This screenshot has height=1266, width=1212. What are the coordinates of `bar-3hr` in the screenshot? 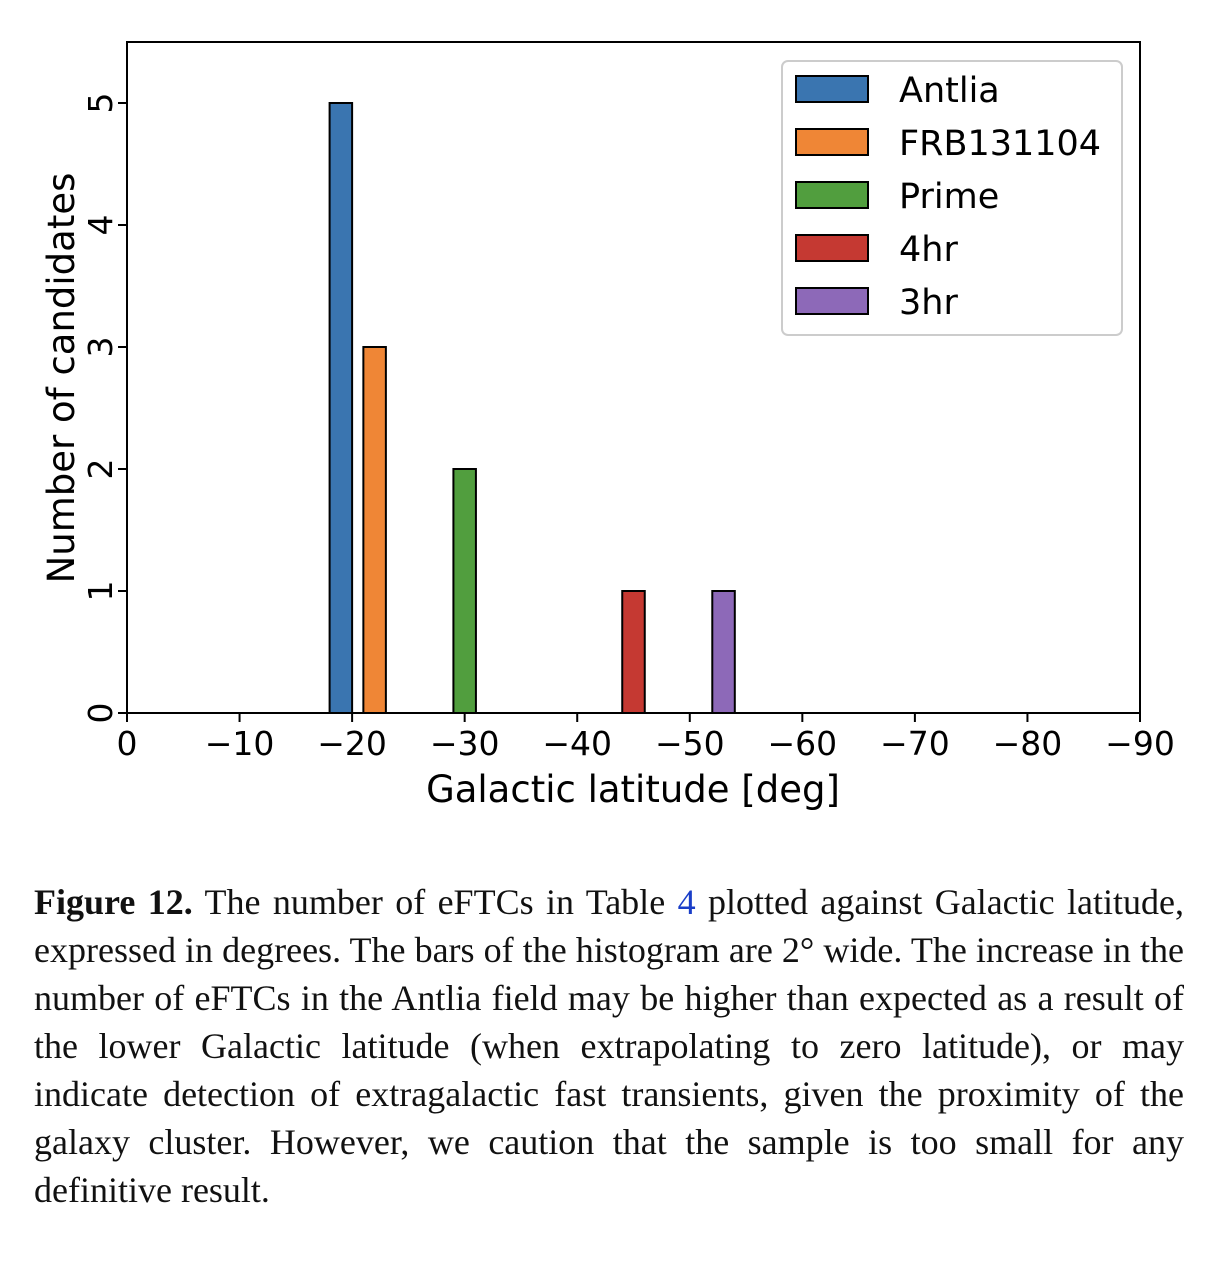 It's located at (723, 652).